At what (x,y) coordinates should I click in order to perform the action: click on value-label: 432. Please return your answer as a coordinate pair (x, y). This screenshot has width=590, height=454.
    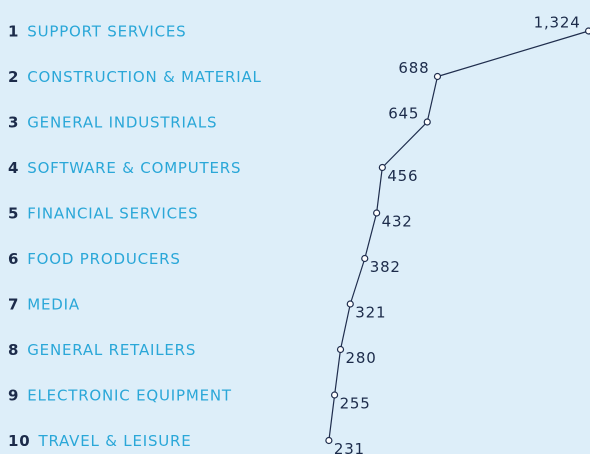
    Looking at the image, I should click on (397, 222).